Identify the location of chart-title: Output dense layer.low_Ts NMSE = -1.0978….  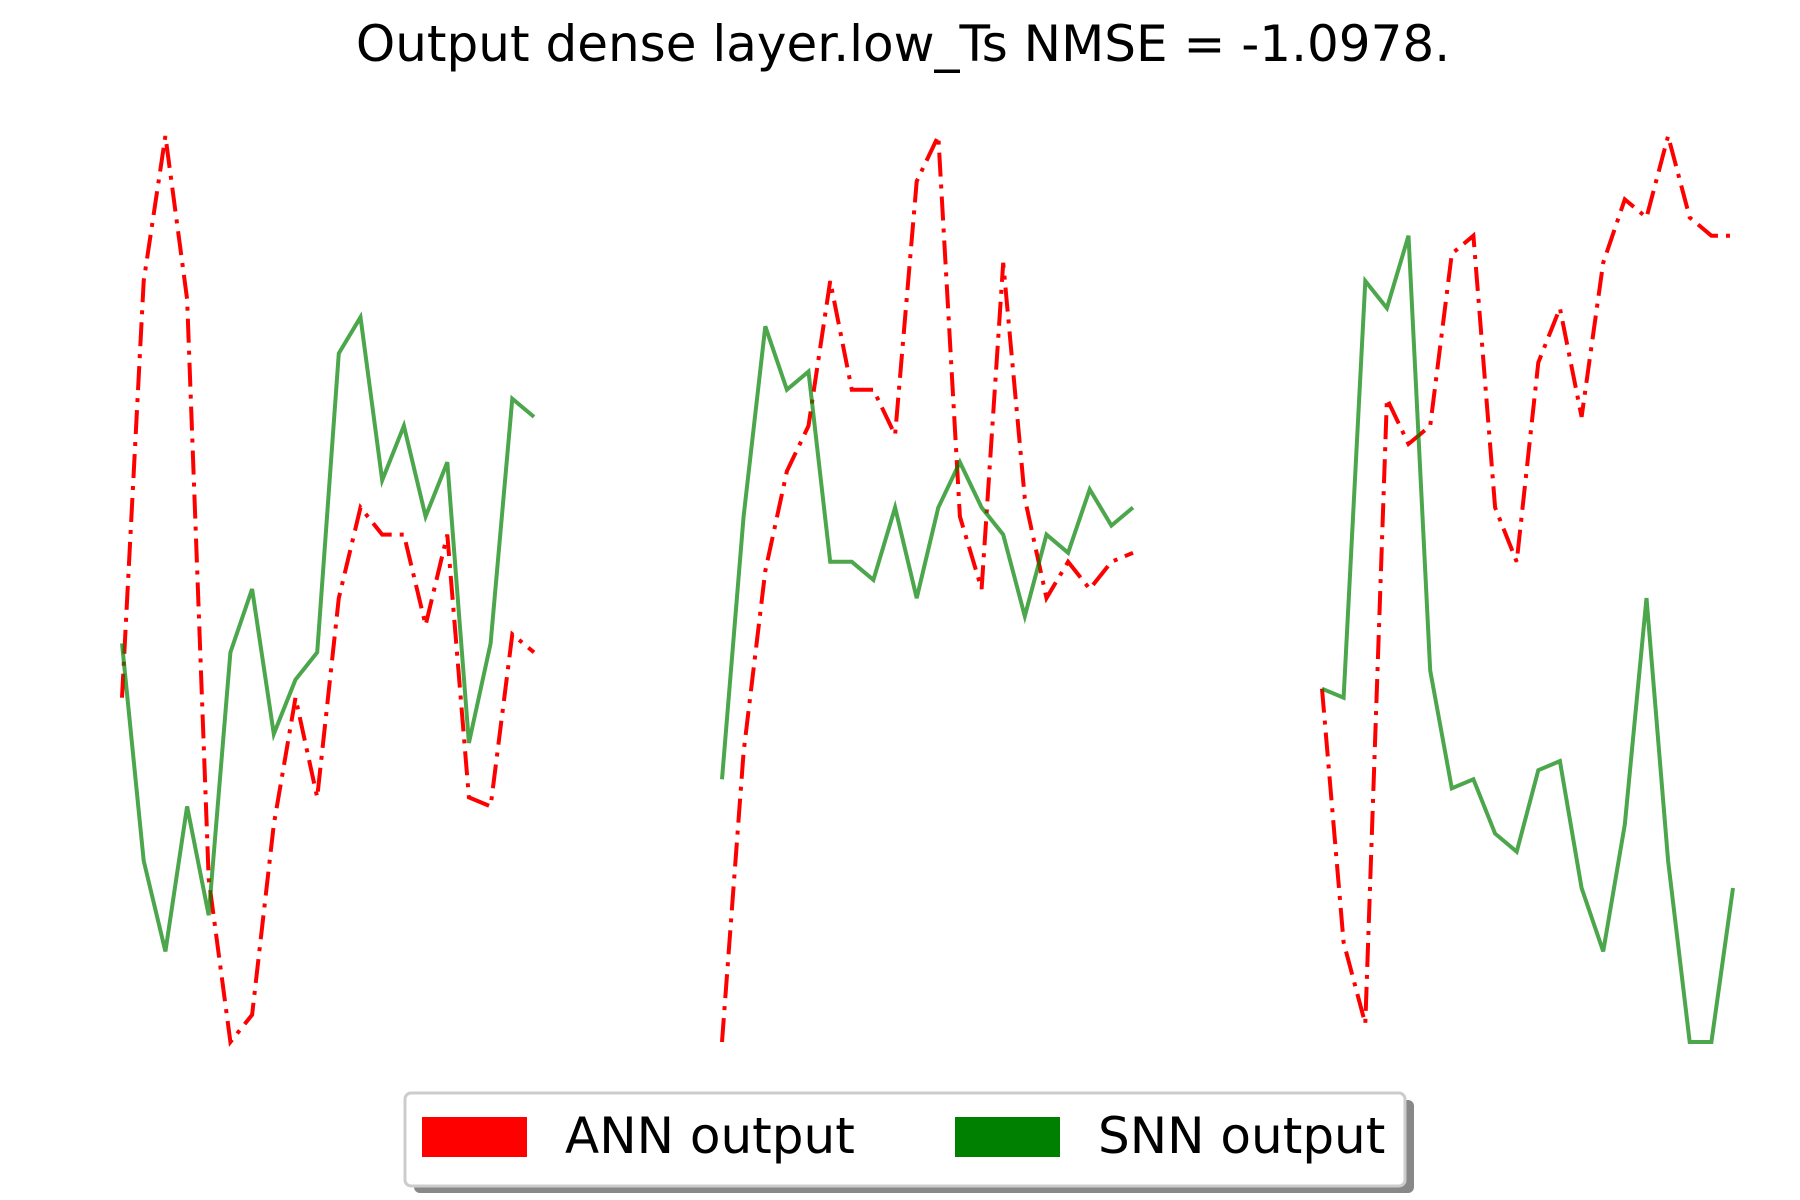
(903, 44).